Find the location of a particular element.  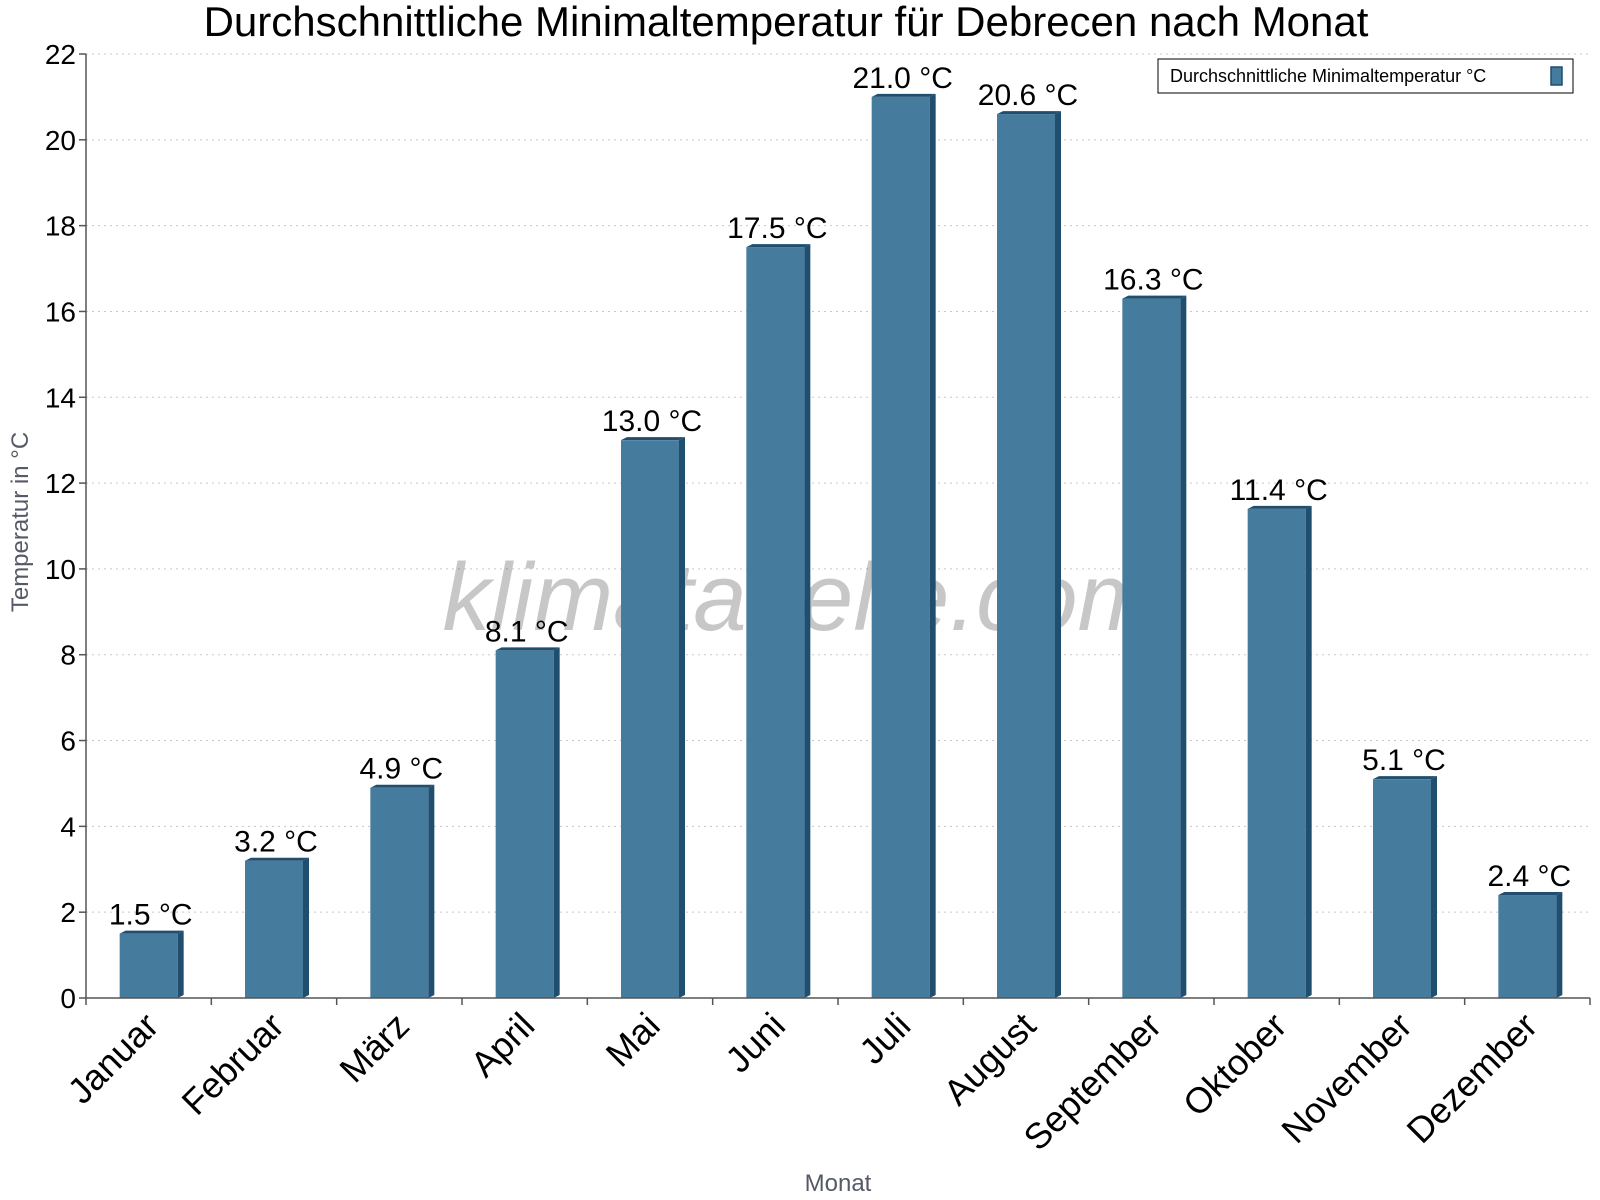

legend: Durchschnittliche Minimaltemperatur °C is located at coordinates (1365, 76).